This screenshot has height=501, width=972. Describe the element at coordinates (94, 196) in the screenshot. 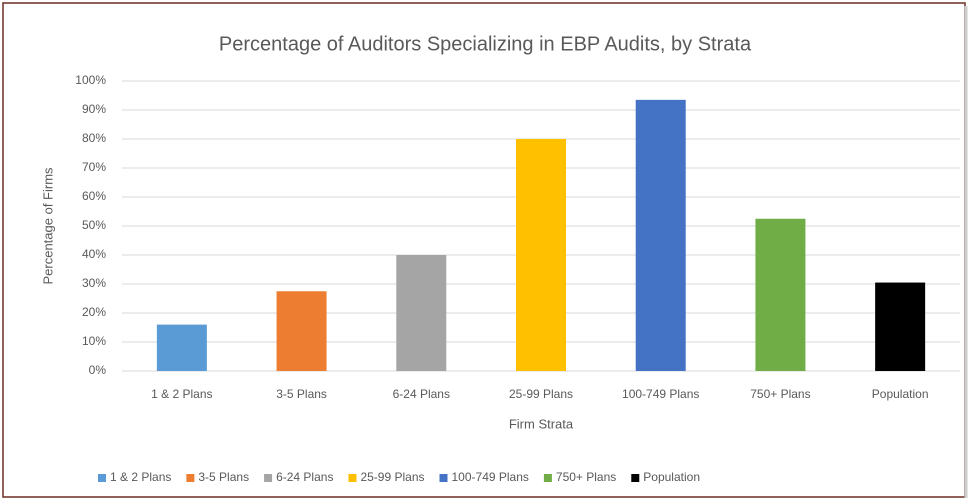

I see `y-tick-label: 60%` at that location.